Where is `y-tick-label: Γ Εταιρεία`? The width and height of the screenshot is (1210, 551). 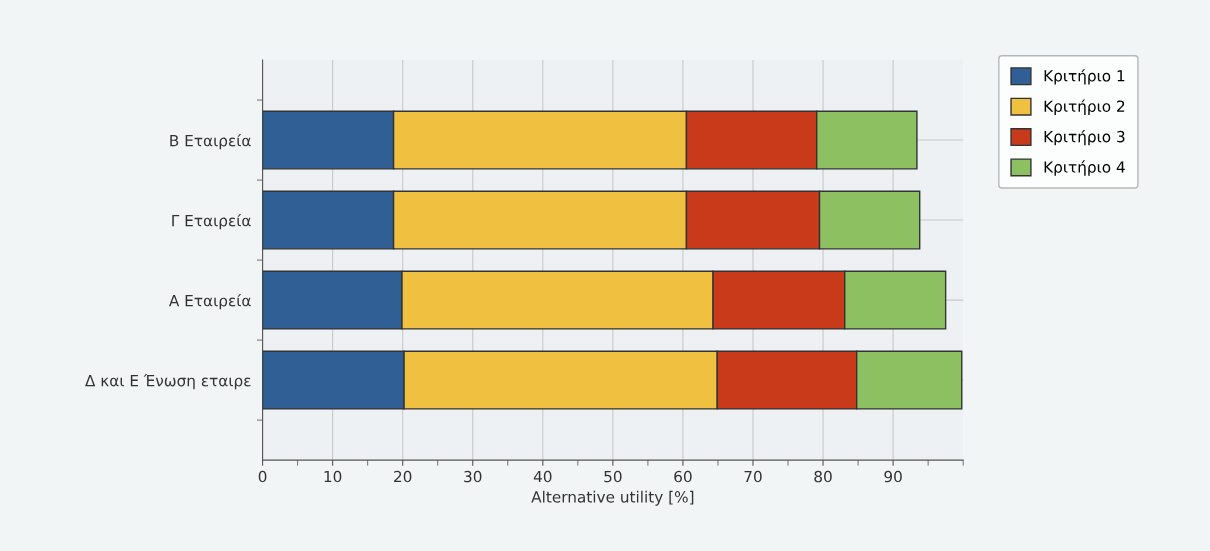 y-tick-label: Γ Εταιρεία is located at coordinates (211, 221).